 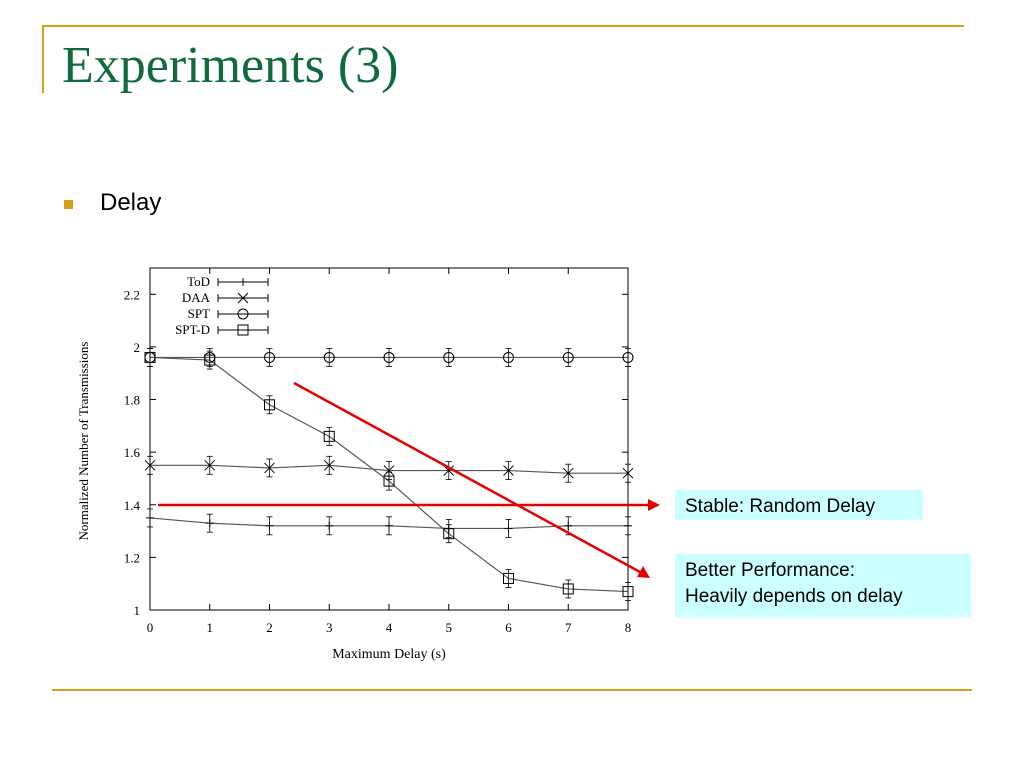 What do you see at coordinates (132, 294) in the screenshot?
I see `y-tick-label: 2.2` at bounding box center [132, 294].